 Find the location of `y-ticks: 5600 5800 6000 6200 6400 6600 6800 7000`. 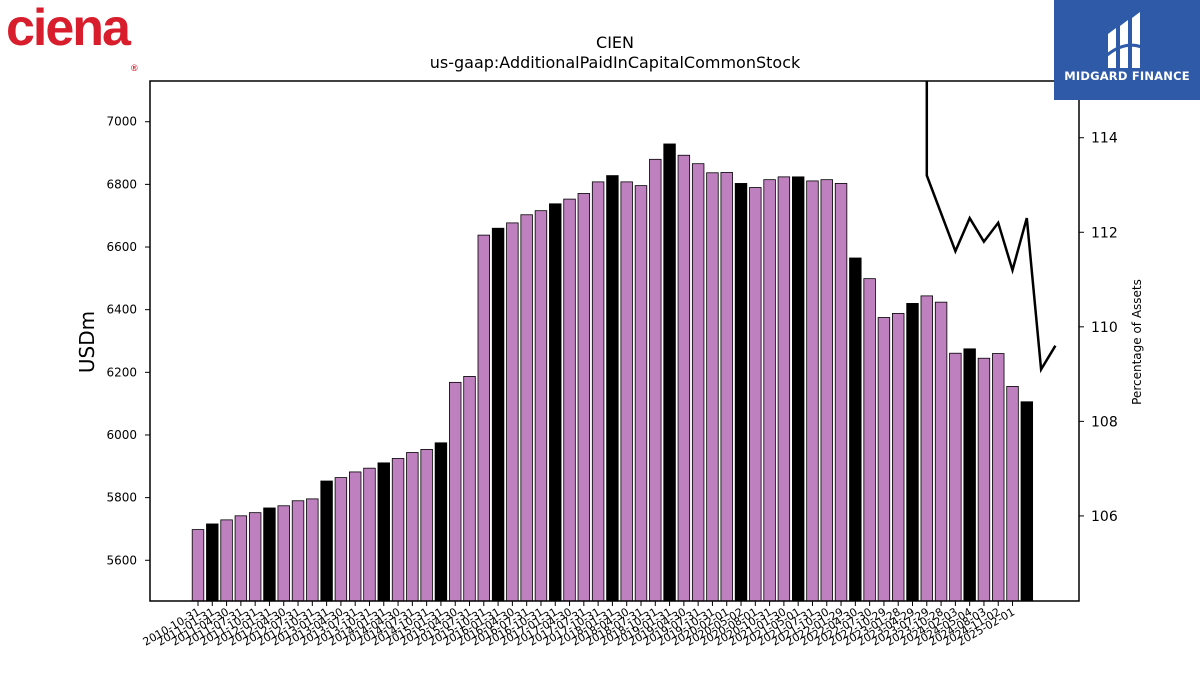

y-ticks: 5600 5800 6000 6200 6400 6600 6800 7000 is located at coordinates (128, 341).